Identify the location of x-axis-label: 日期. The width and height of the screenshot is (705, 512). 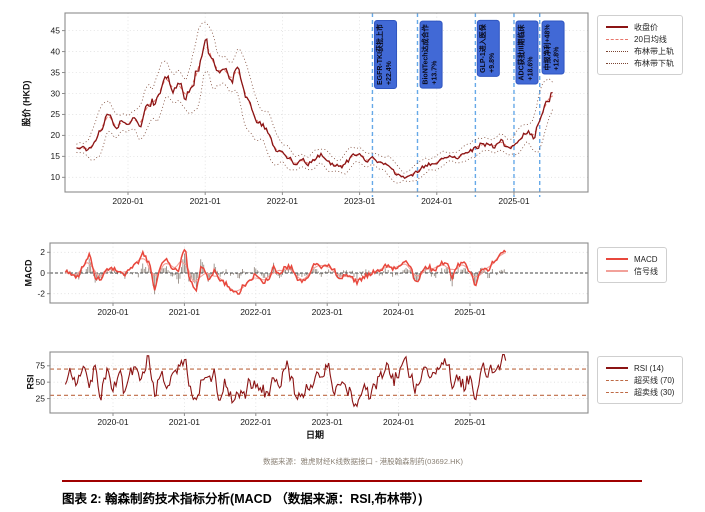
(315, 435).